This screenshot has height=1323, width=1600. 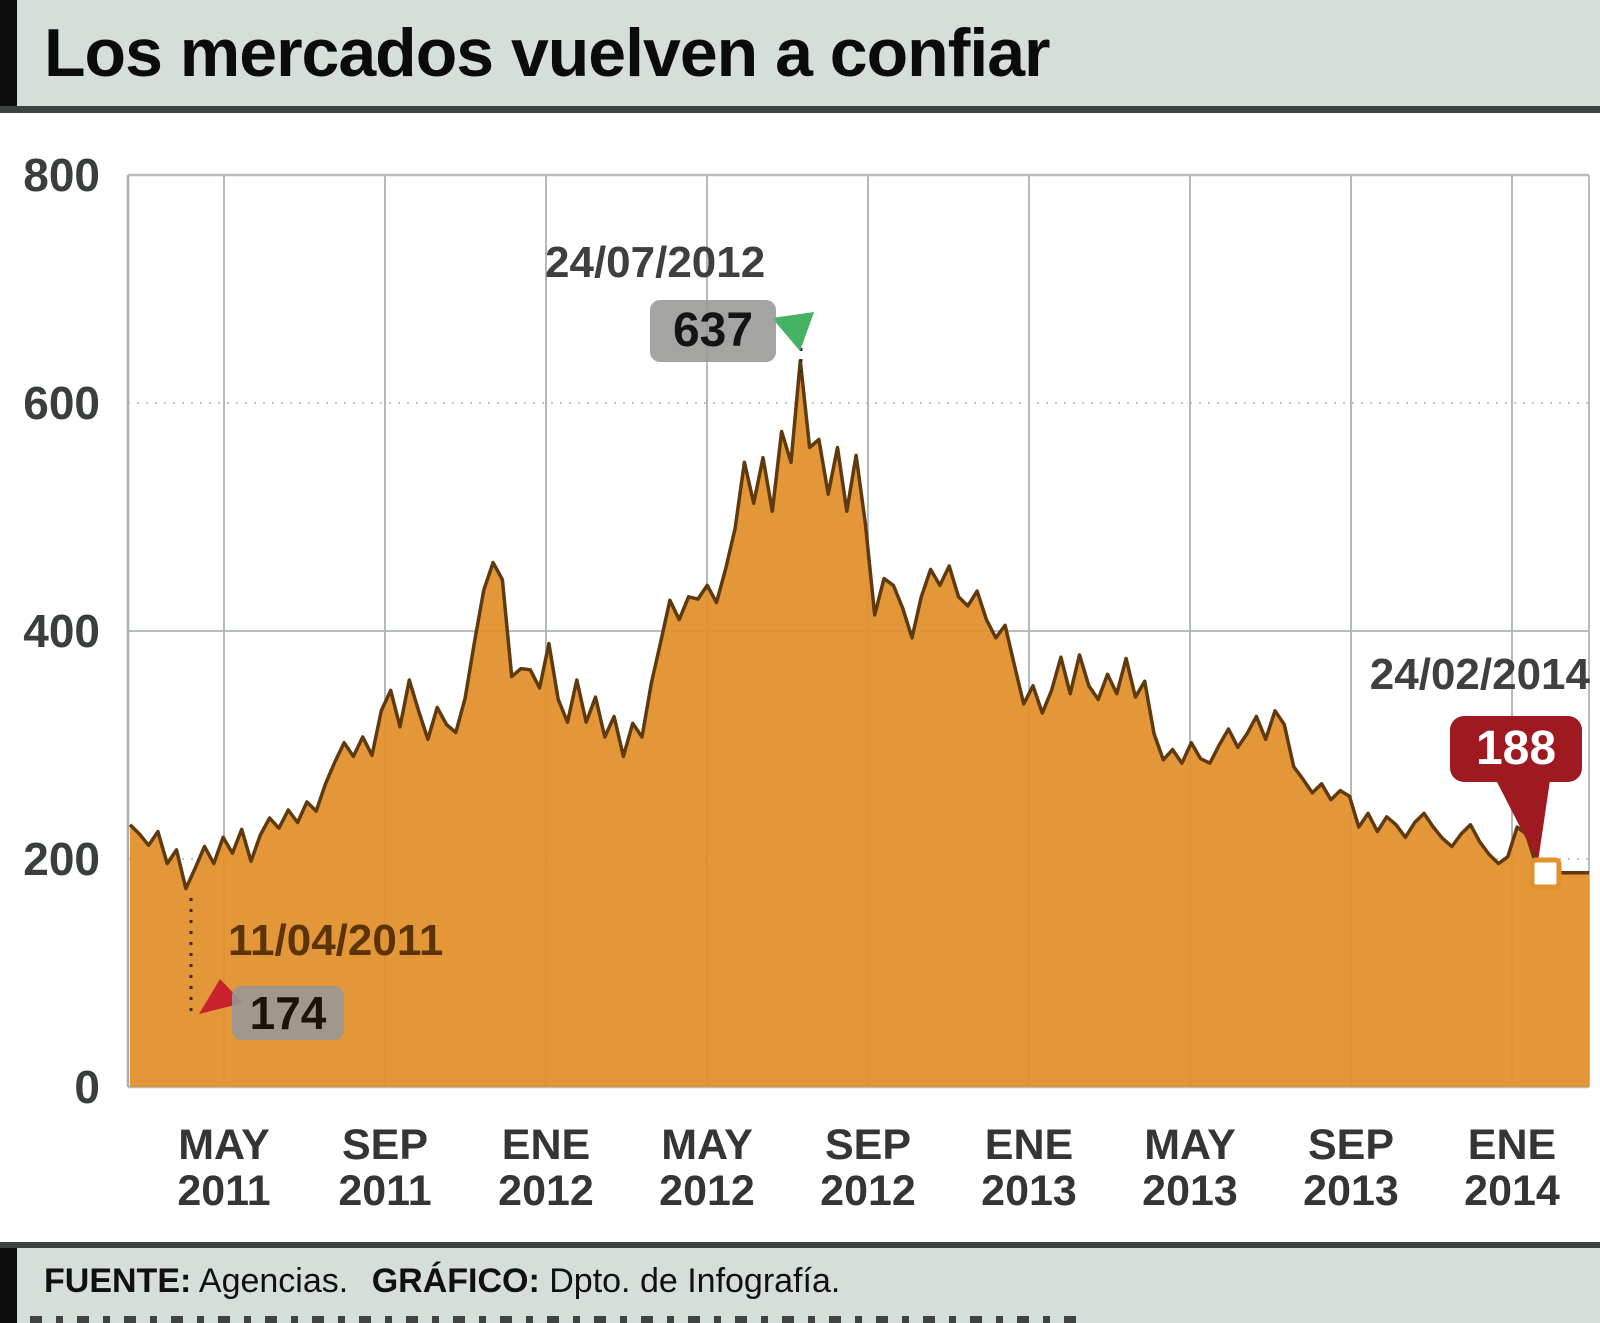 What do you see at coordinates (695, 1281) in the screenshot?
I see `graphic-value: Dpto. de Infografía.` at bounding box center [695, 1281].